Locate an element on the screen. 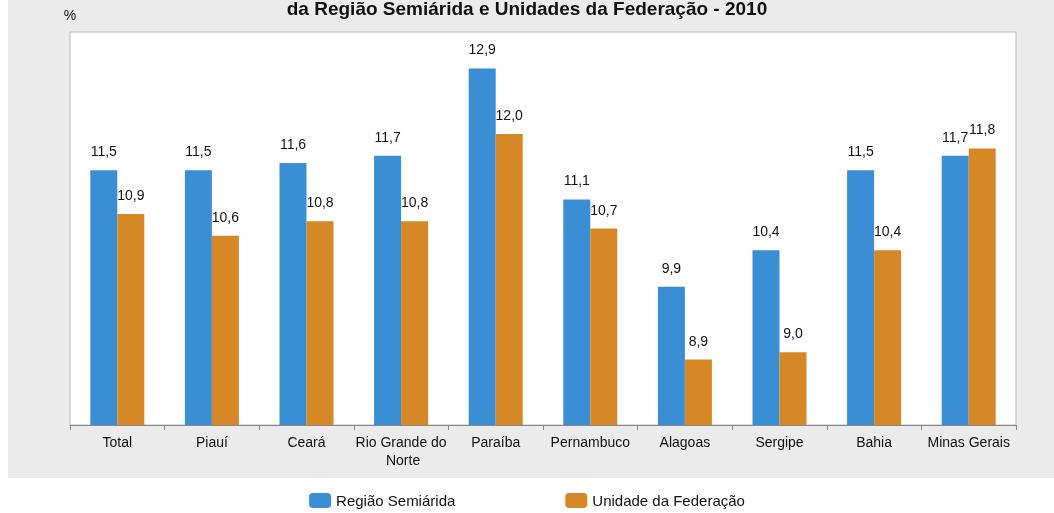 Image resolution: width=1054 pixels, height=513 pixels. x-tick-label: Total is located at coordinates (117, 442).